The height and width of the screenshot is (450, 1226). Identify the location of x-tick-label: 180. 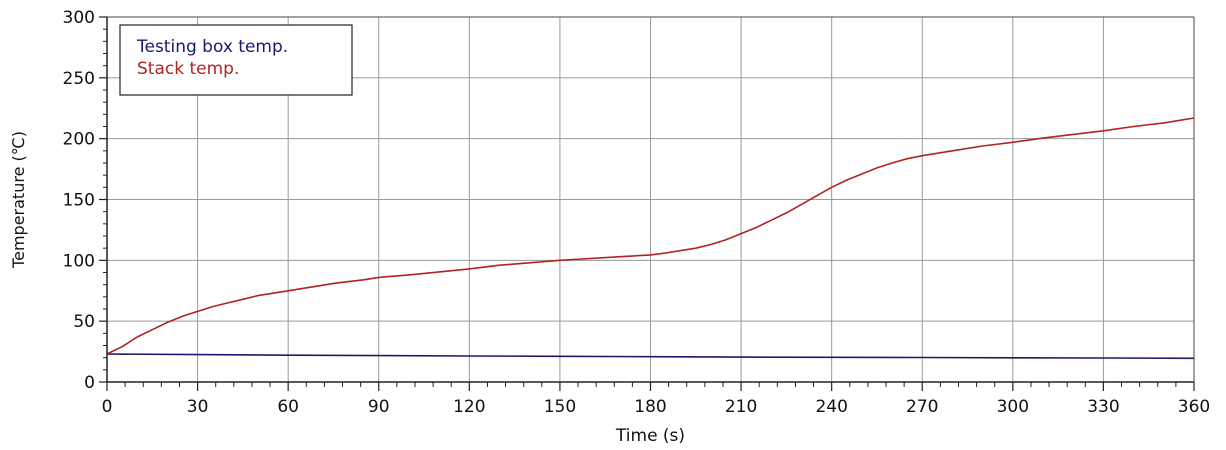
(650, 407).